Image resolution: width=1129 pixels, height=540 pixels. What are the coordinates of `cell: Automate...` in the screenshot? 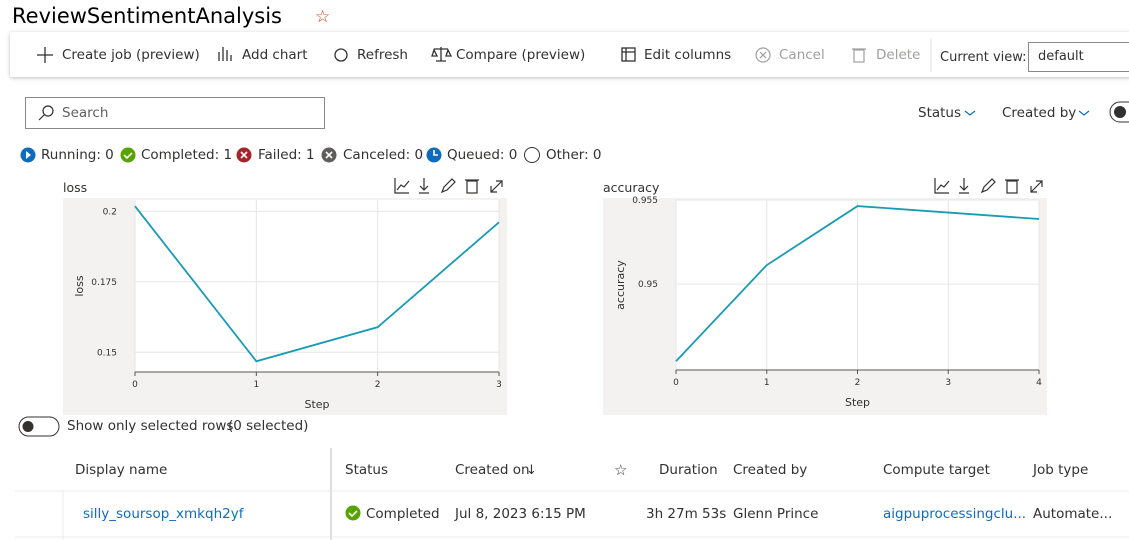 It's located at (1073, 514).